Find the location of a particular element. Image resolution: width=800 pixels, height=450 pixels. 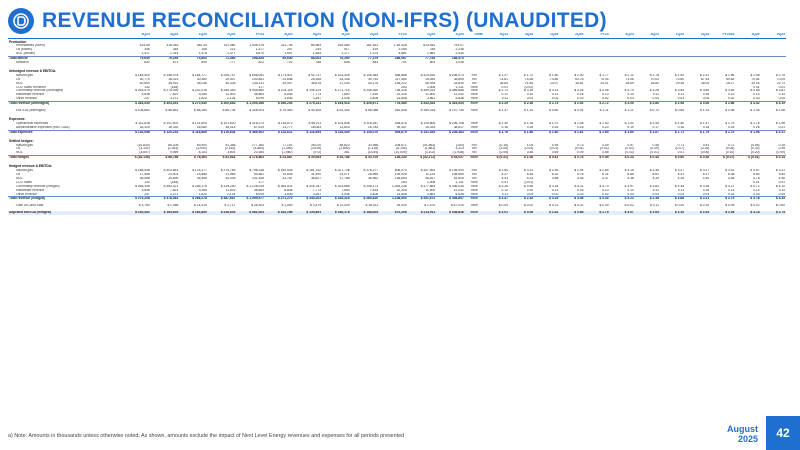

amount-cell: 791.07 is located at coordinates (458, 46).